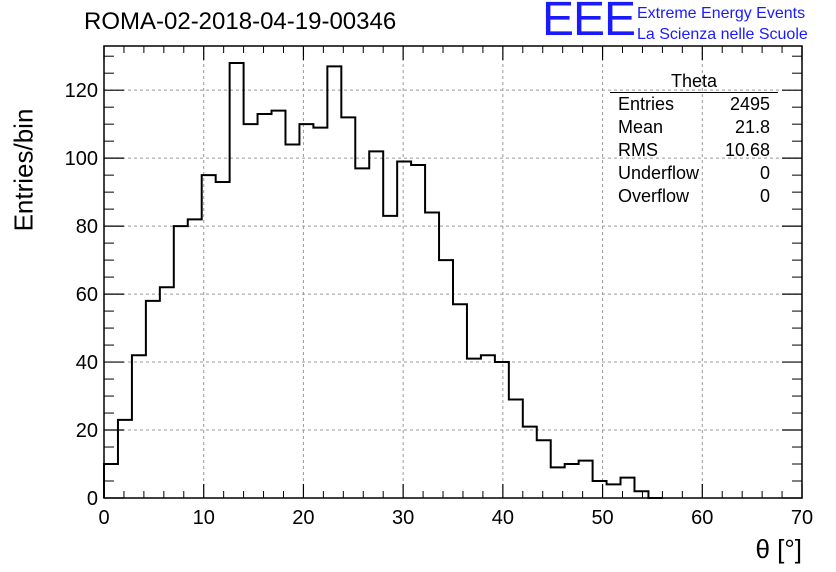 The width and height of the screenshot is (836, 572). Describe the element at coordinates (87, 227) in the screenshot. I see `y-tick-label: 80` at that location.